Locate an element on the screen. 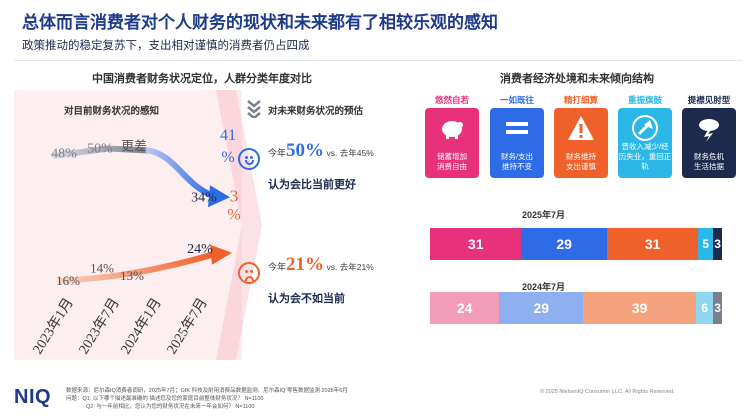 This screenshot has height=416, width=756. better-value: 50% is located at coordinates (305, 150).